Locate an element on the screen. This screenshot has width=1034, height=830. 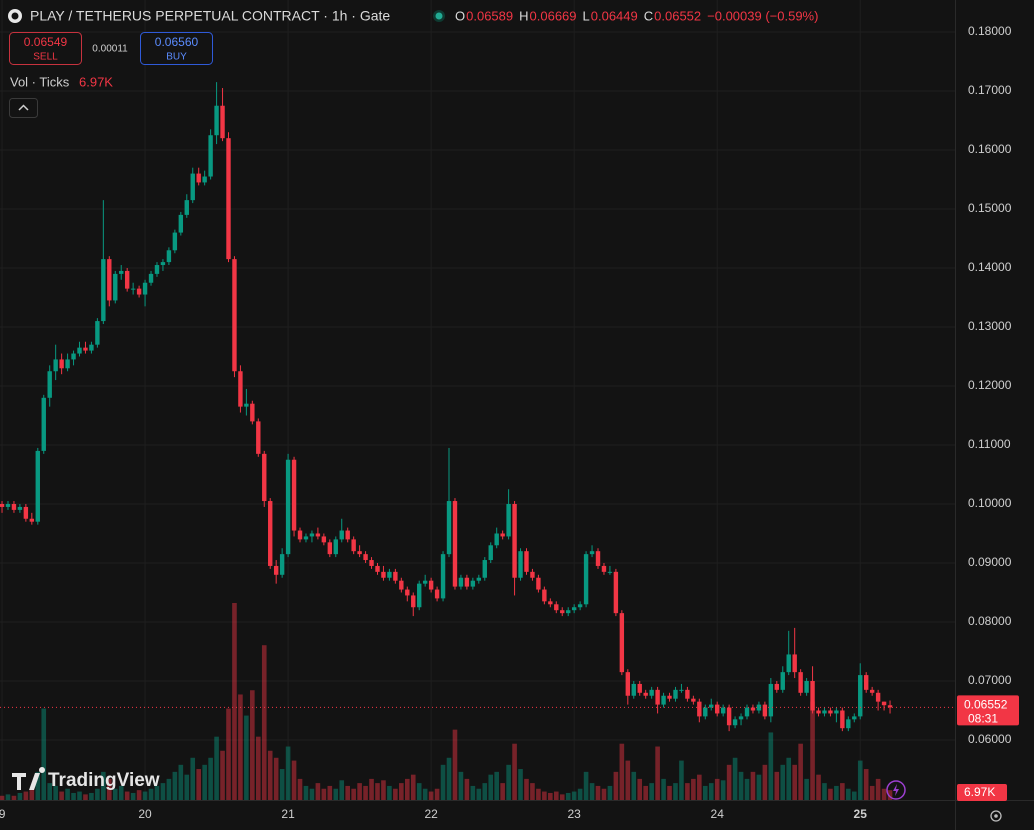
collapse-button is located at coordinates (23, 108).